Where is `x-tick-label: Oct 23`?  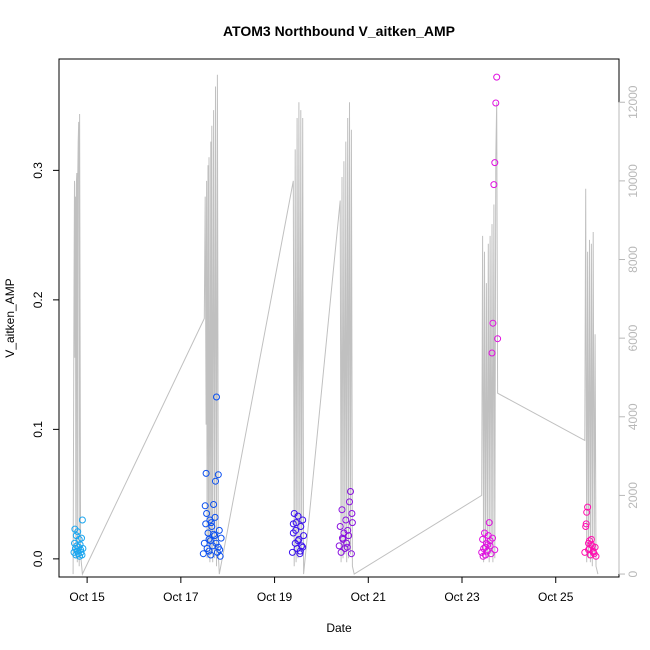 x-tick-label: Oct 23 is located at coordinates (462, 597).